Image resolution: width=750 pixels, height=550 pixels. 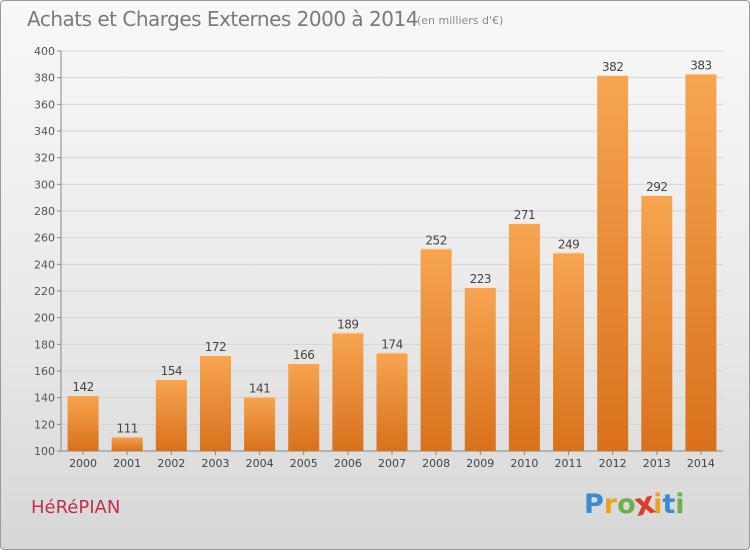 I want to click on x-tick-label: 2012, so click(x=613, y=463).